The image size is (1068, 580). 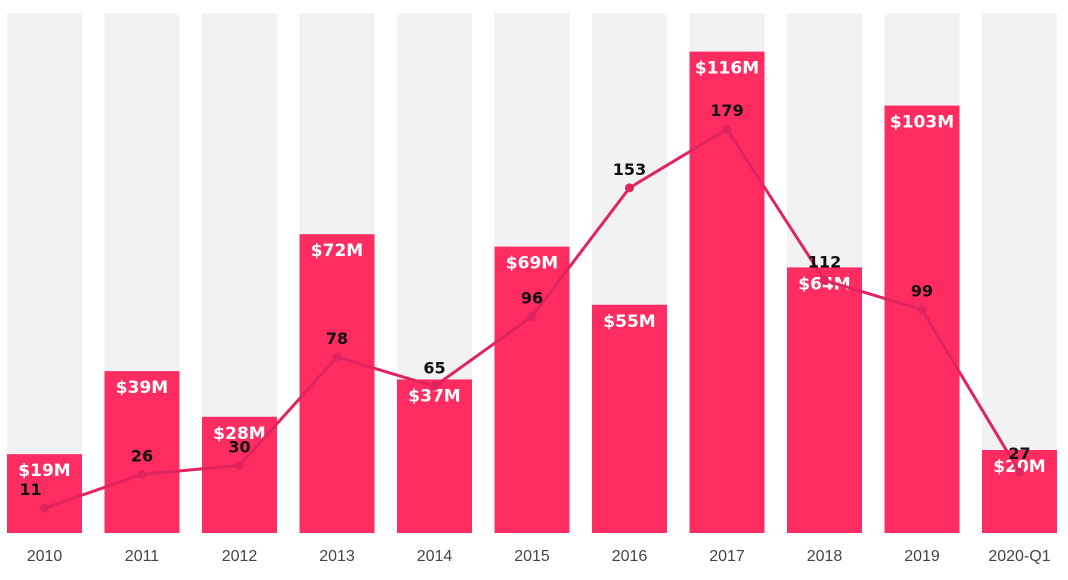 I want to click on bar-value-label-2020-Q1: $20M, so click(x=1019, y=467).